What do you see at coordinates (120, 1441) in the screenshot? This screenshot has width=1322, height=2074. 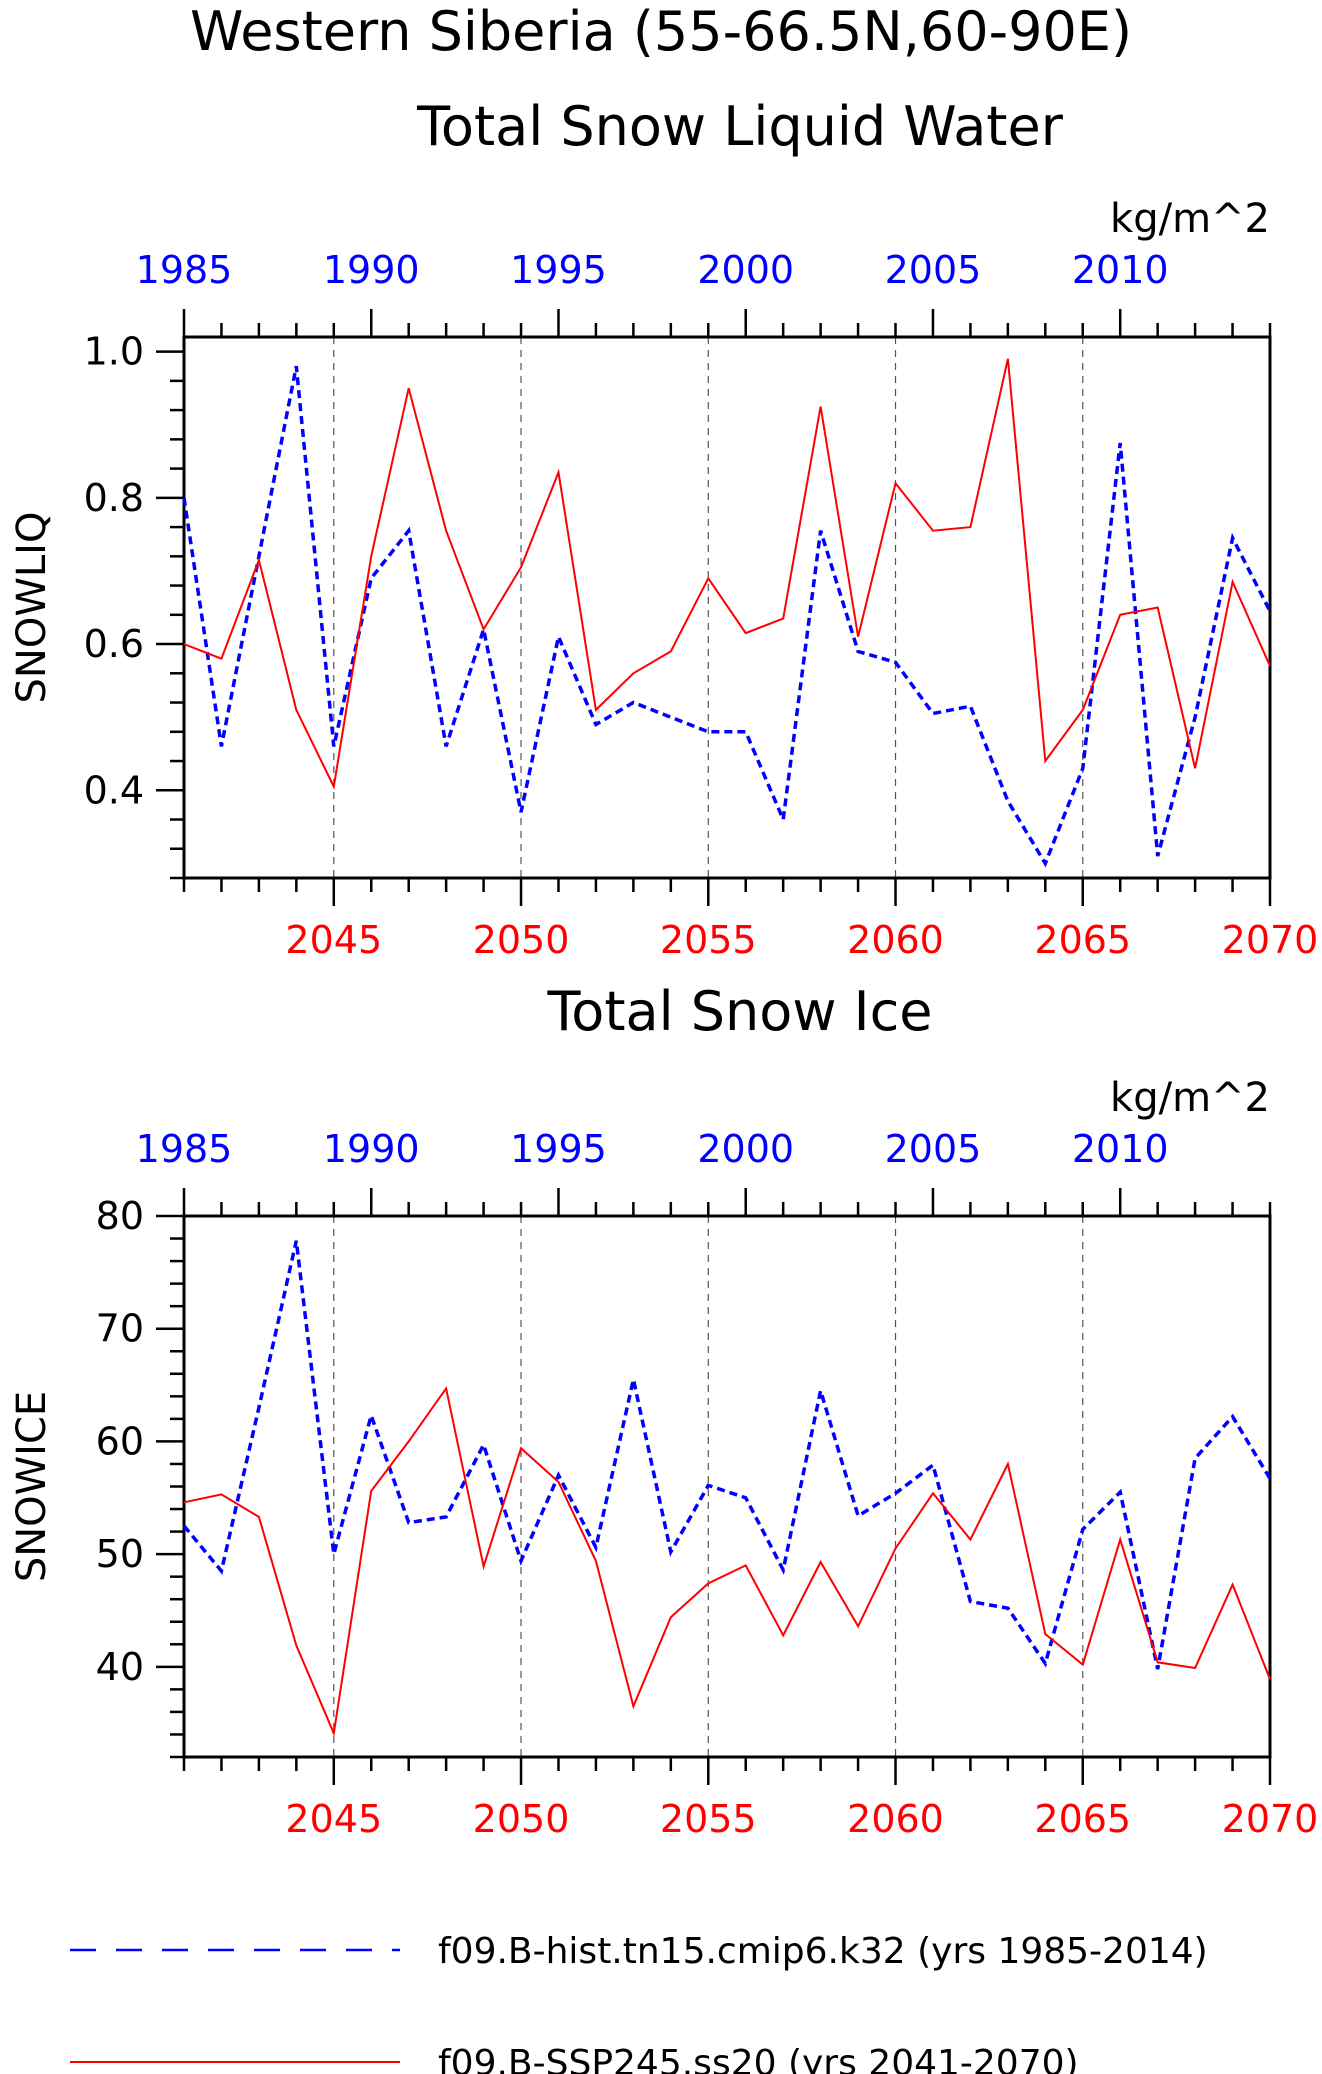 I see `y-tick-label: 60` at bounding box center [120, 1441].